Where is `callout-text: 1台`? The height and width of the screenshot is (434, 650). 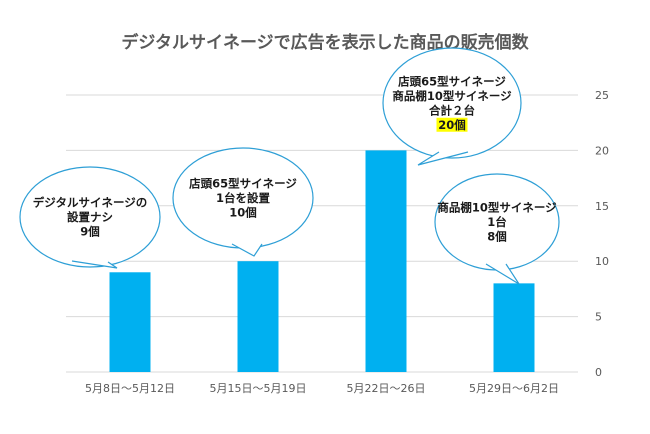
callout-text: 1台 is located at coordinates (497, 222).